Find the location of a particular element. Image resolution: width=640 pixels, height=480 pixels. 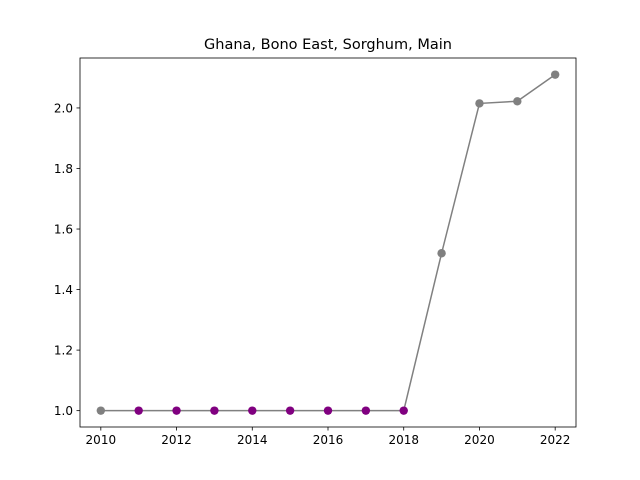

y-tick-label: 1.0 is located at coordinates (63, 411).